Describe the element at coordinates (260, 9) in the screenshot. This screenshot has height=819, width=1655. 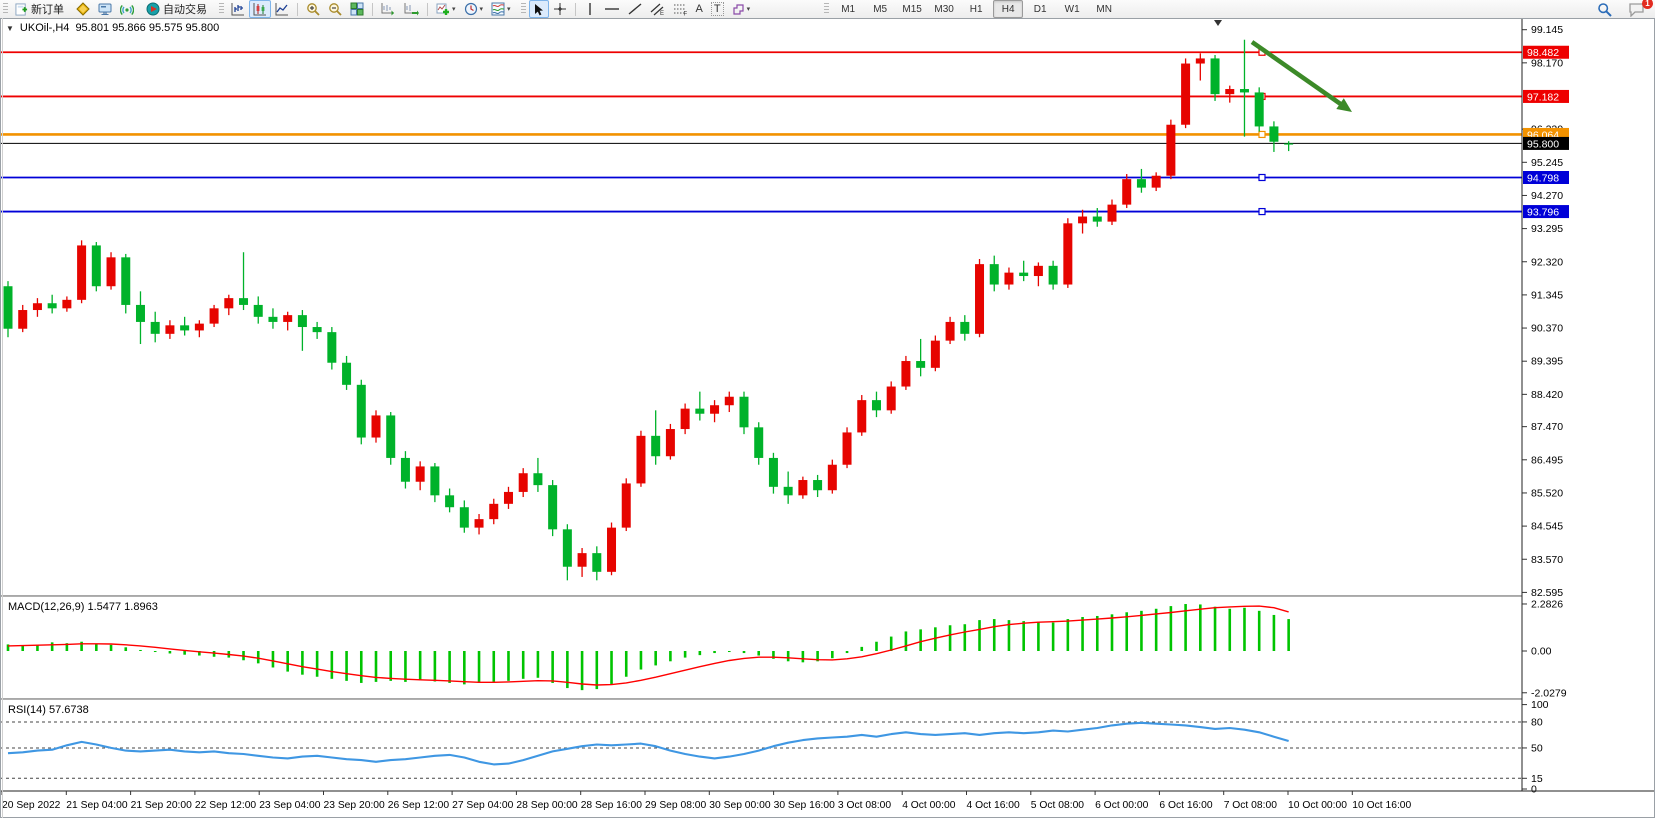
I see `candlestick-chart-button` at that location.